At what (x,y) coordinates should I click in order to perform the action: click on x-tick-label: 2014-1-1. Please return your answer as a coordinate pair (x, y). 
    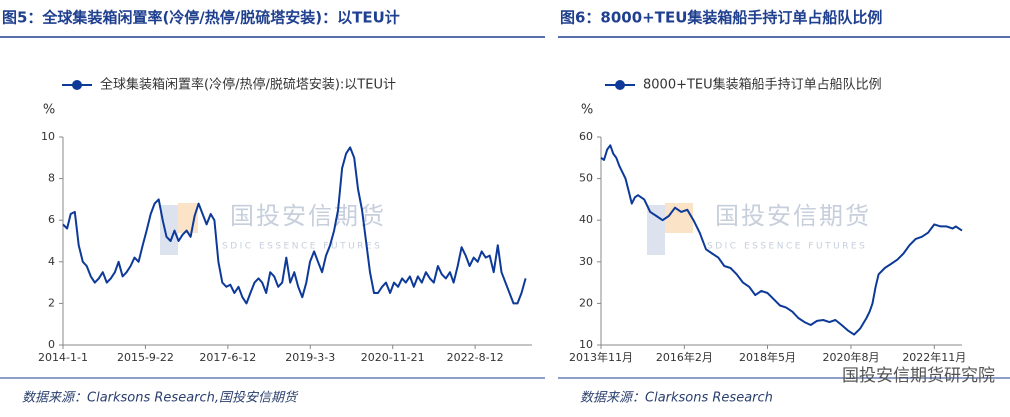
    Looking at the image, I should click on (63, 357).